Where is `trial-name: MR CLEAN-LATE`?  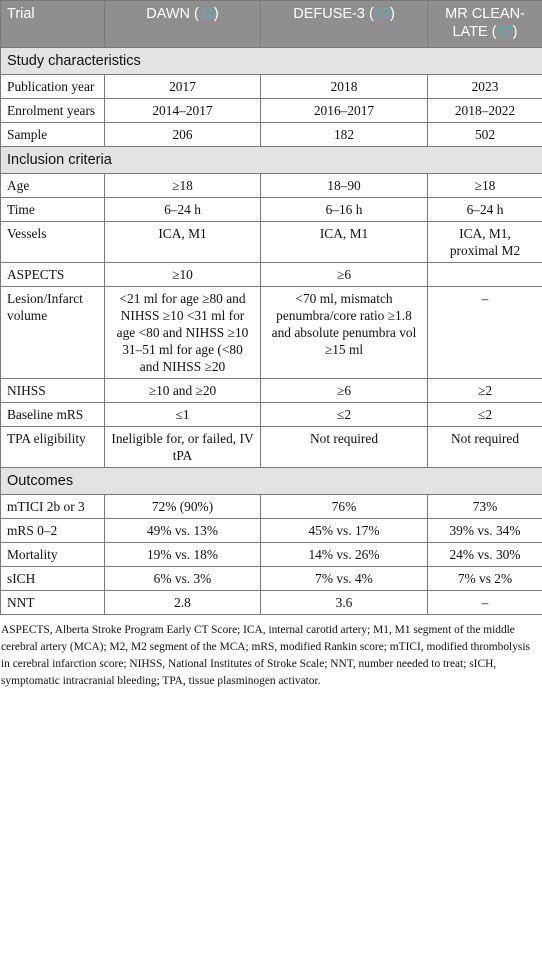 trial-name: MR CLEAN-LATE is located at coordinates (485, 23).